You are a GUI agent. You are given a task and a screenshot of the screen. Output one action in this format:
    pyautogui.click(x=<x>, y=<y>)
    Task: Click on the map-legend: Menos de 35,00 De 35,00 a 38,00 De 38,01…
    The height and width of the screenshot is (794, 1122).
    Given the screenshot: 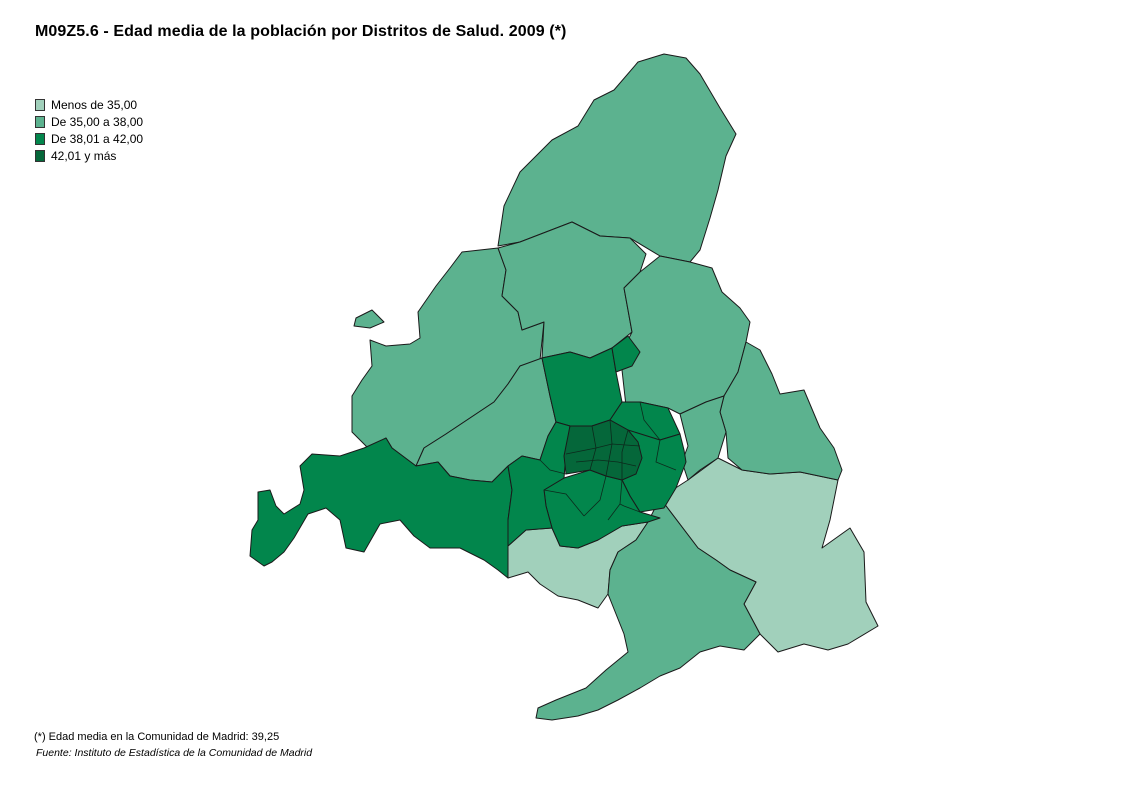 What is the action you would take?
    pyautogui.click(x=89, y=130)
    